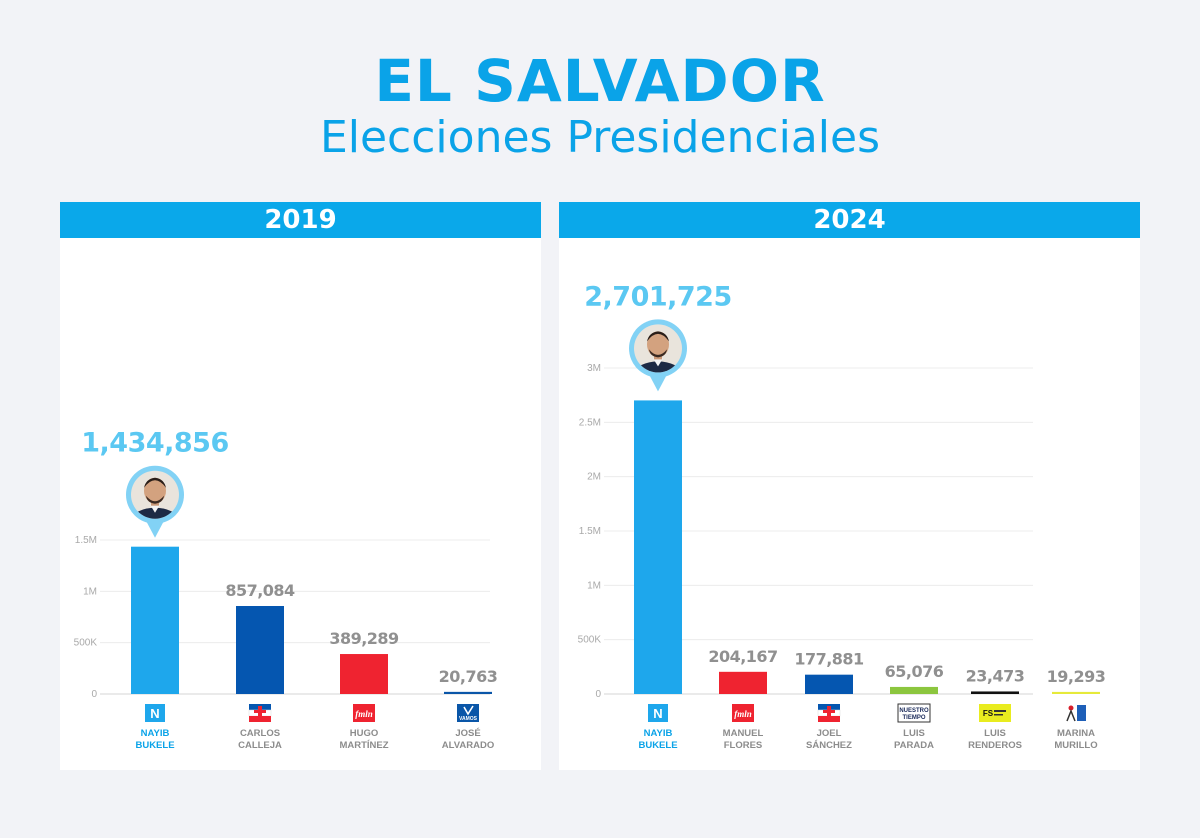 The image size is (1200, 838). What do you see at coordinates (467, 733) in the screenshot?
I see `category-label-jose-alvarado: JOSÉ` at bounding box center [467, 733].